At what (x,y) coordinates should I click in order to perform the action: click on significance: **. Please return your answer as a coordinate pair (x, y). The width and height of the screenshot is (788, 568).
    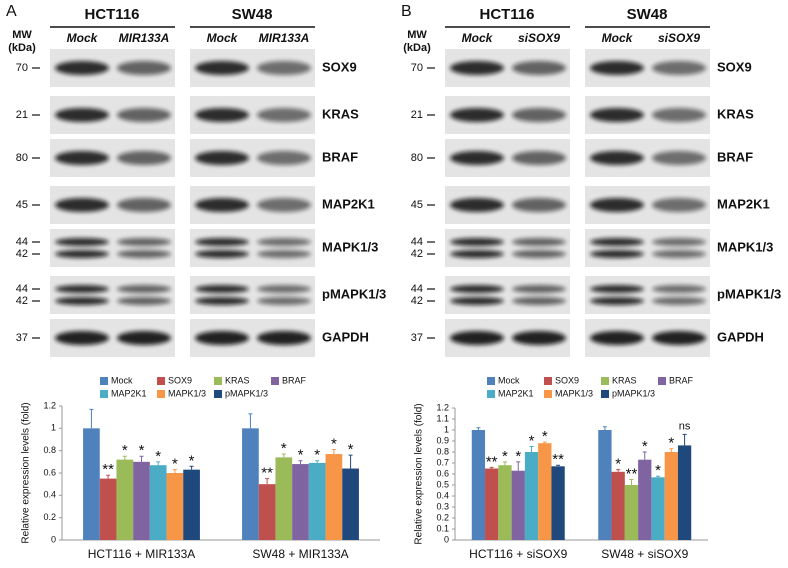
    Looking at the image, I should click on (558, 459).